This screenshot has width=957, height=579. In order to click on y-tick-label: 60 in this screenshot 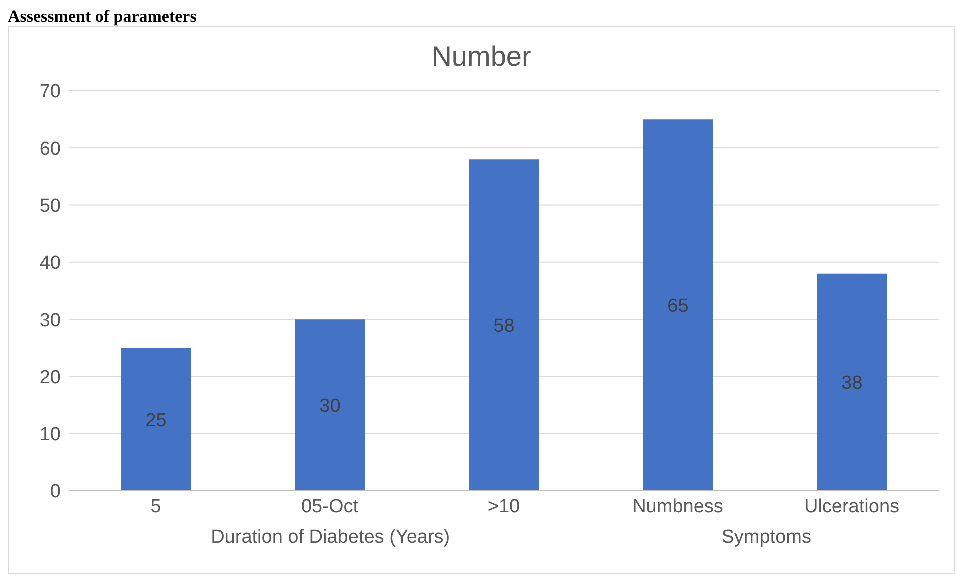, I will do `click(50, 149)`.